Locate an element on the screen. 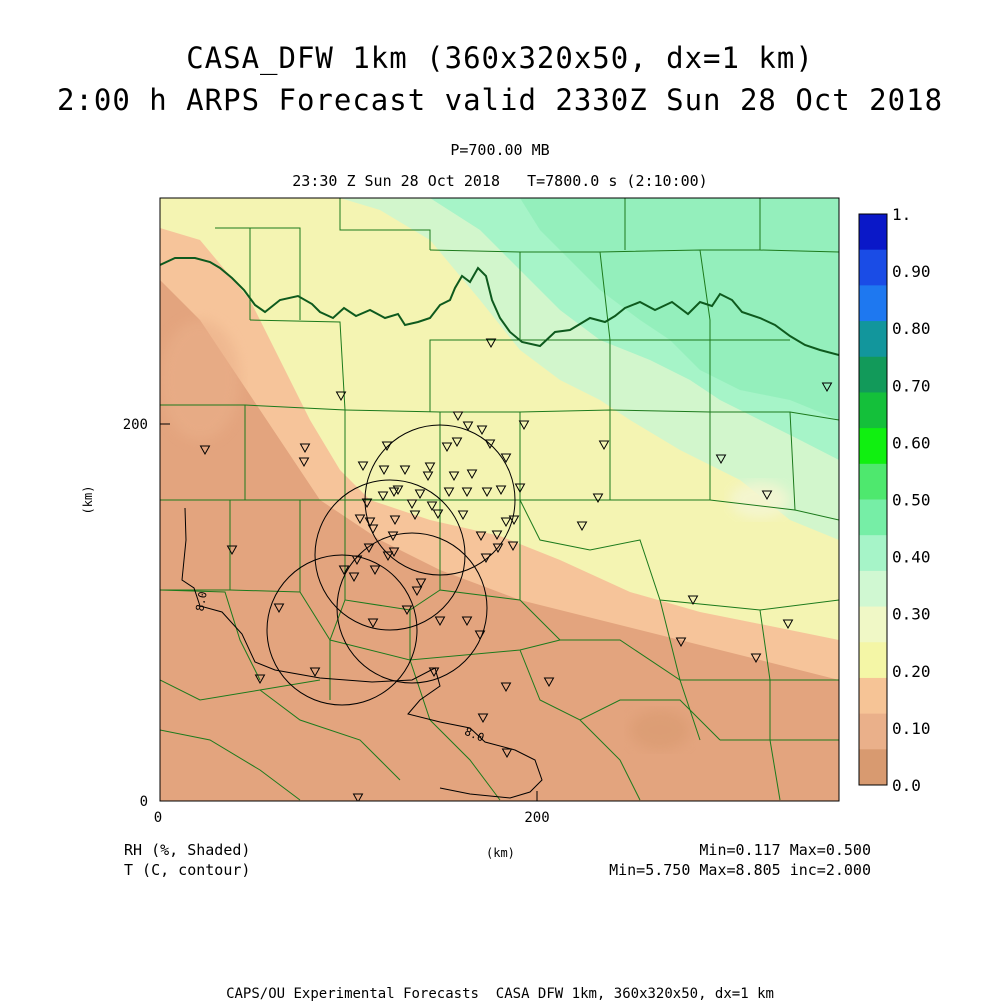 This screenshot has height=1002, width=1000. colorbar-frame is located at coordinates (873, 499).